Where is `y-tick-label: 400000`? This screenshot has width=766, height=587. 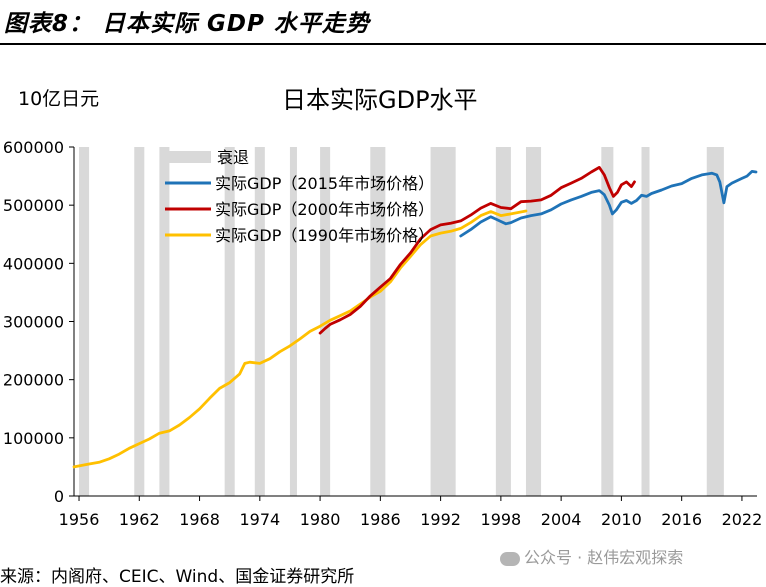
y-tick-label: 400000 is located at coordinates (33, 263).